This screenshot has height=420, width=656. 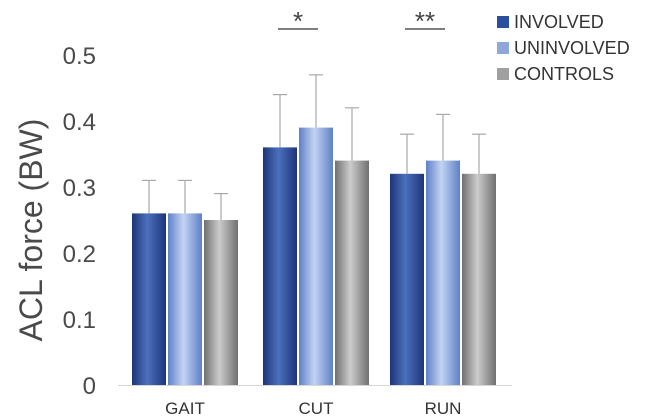 What do you see at coordinates (79, 320) in the screenshot?
I see `y-tick-label: 0.1` at bounding box center [79, 320].